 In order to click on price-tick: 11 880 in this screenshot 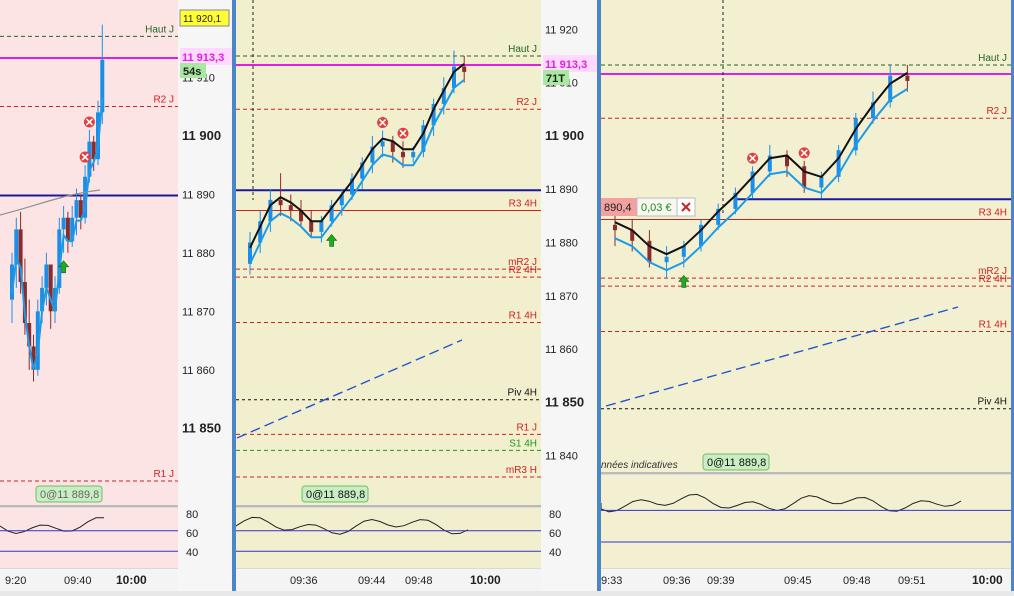, I will do `click(561, 243)`.